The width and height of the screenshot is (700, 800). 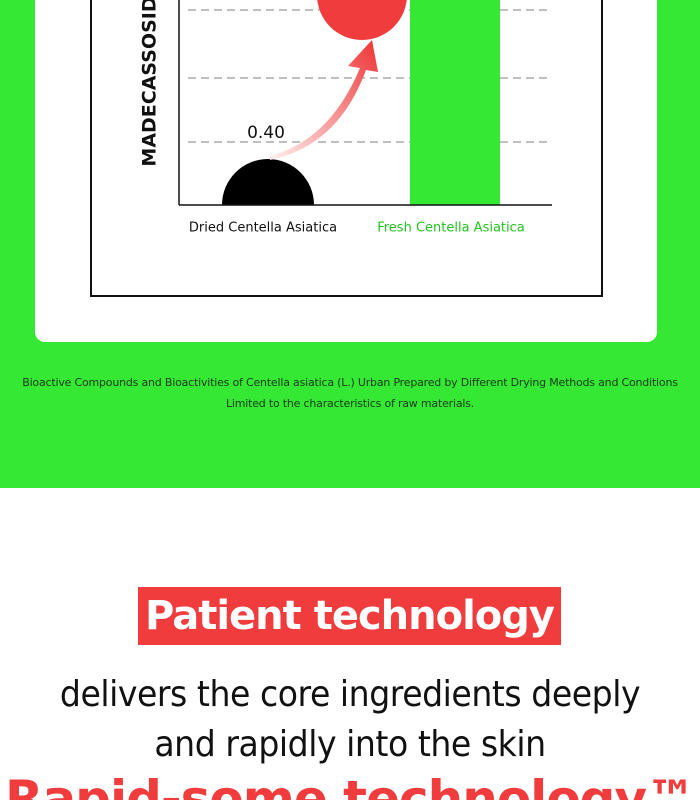 I want to click on value-label: 0.40, so click(x=266, y=133).